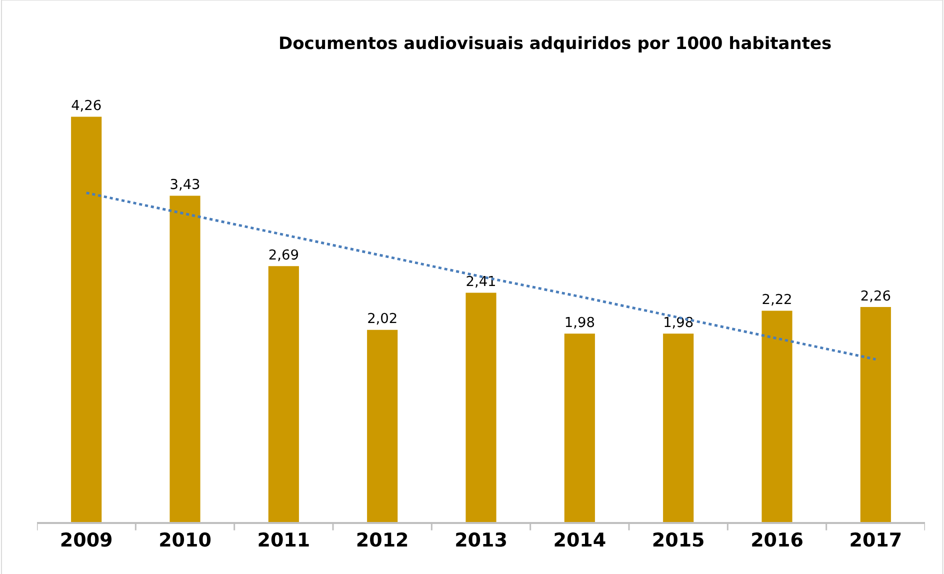 Image resolution: width=944 pixels, height=574 pixels. Describe the element at coordinates (481, 541) in the screenshot. I see `x-tick-label: 2013` at that location.